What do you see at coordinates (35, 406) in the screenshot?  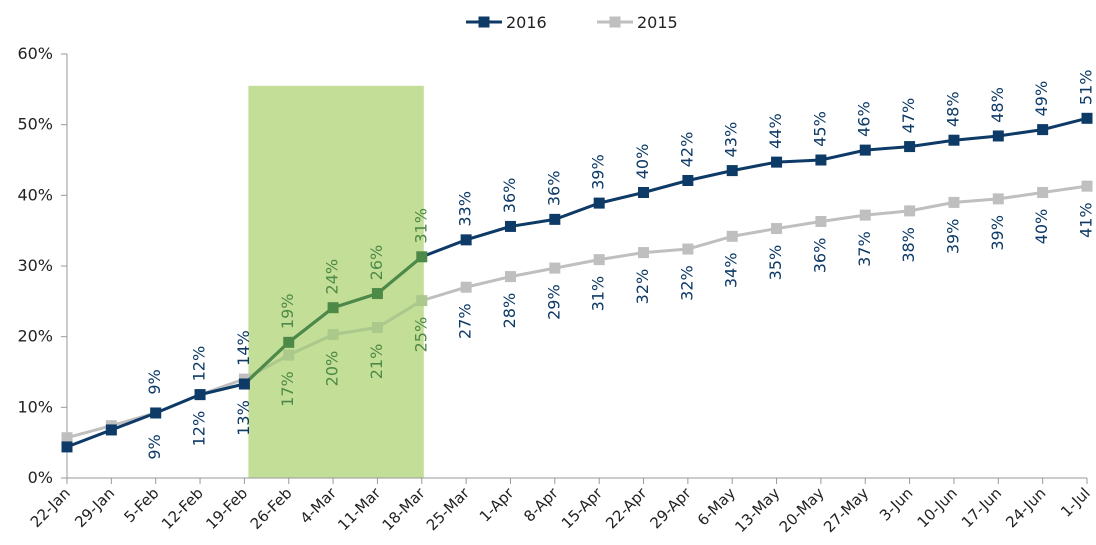 I see `y-tick-label: 10%` at bounding box center [35, 406].